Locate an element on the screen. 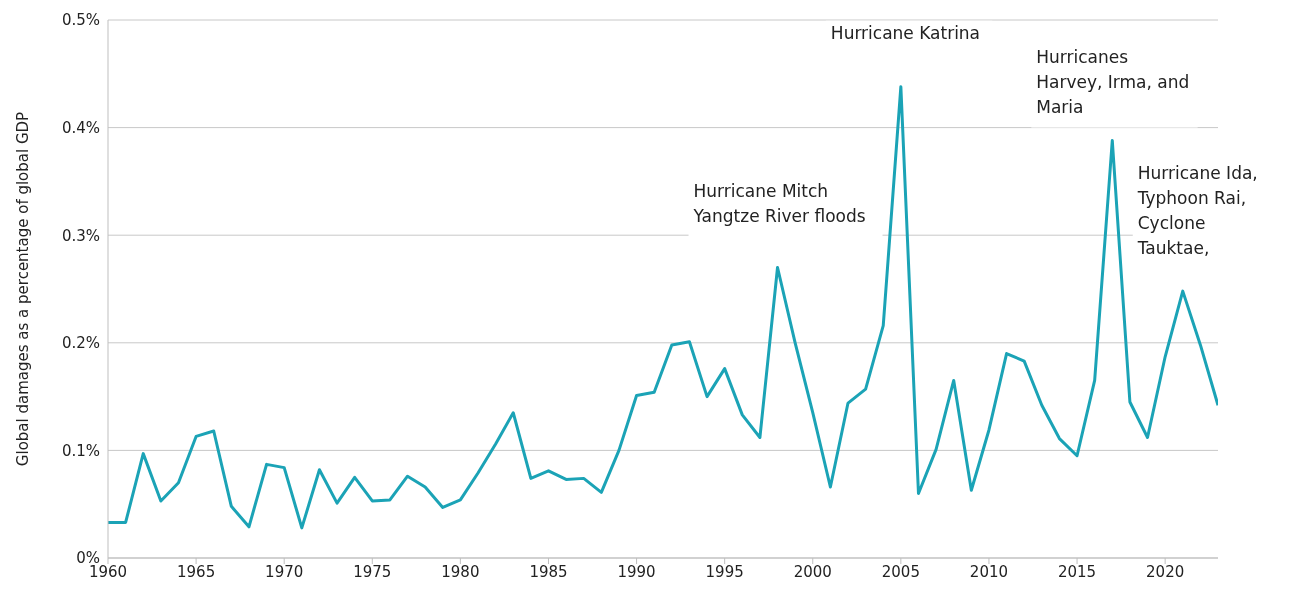 Image resolution: width=1291 pixels, height=601 pixels. x-tick-label: 2015 is located at coordinates (1077, 571).